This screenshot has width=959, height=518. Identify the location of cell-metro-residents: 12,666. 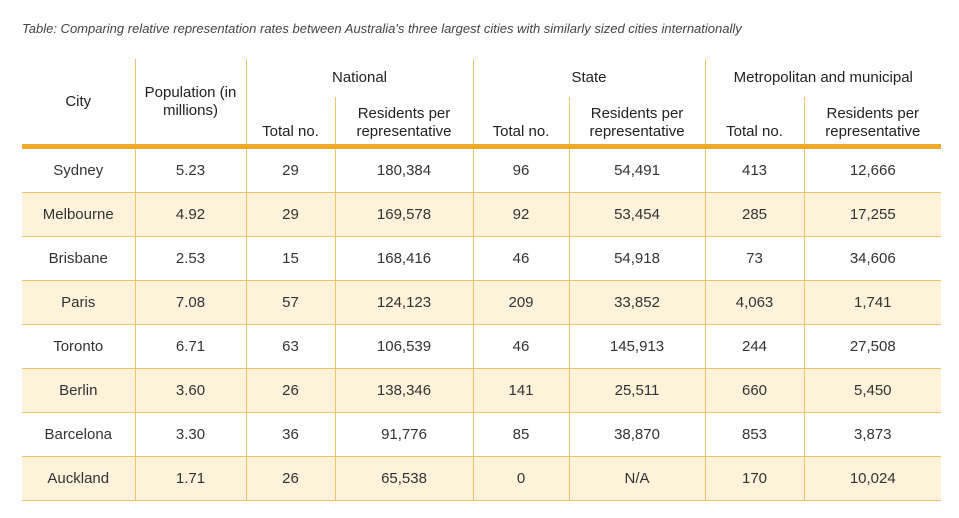
(872, 169).